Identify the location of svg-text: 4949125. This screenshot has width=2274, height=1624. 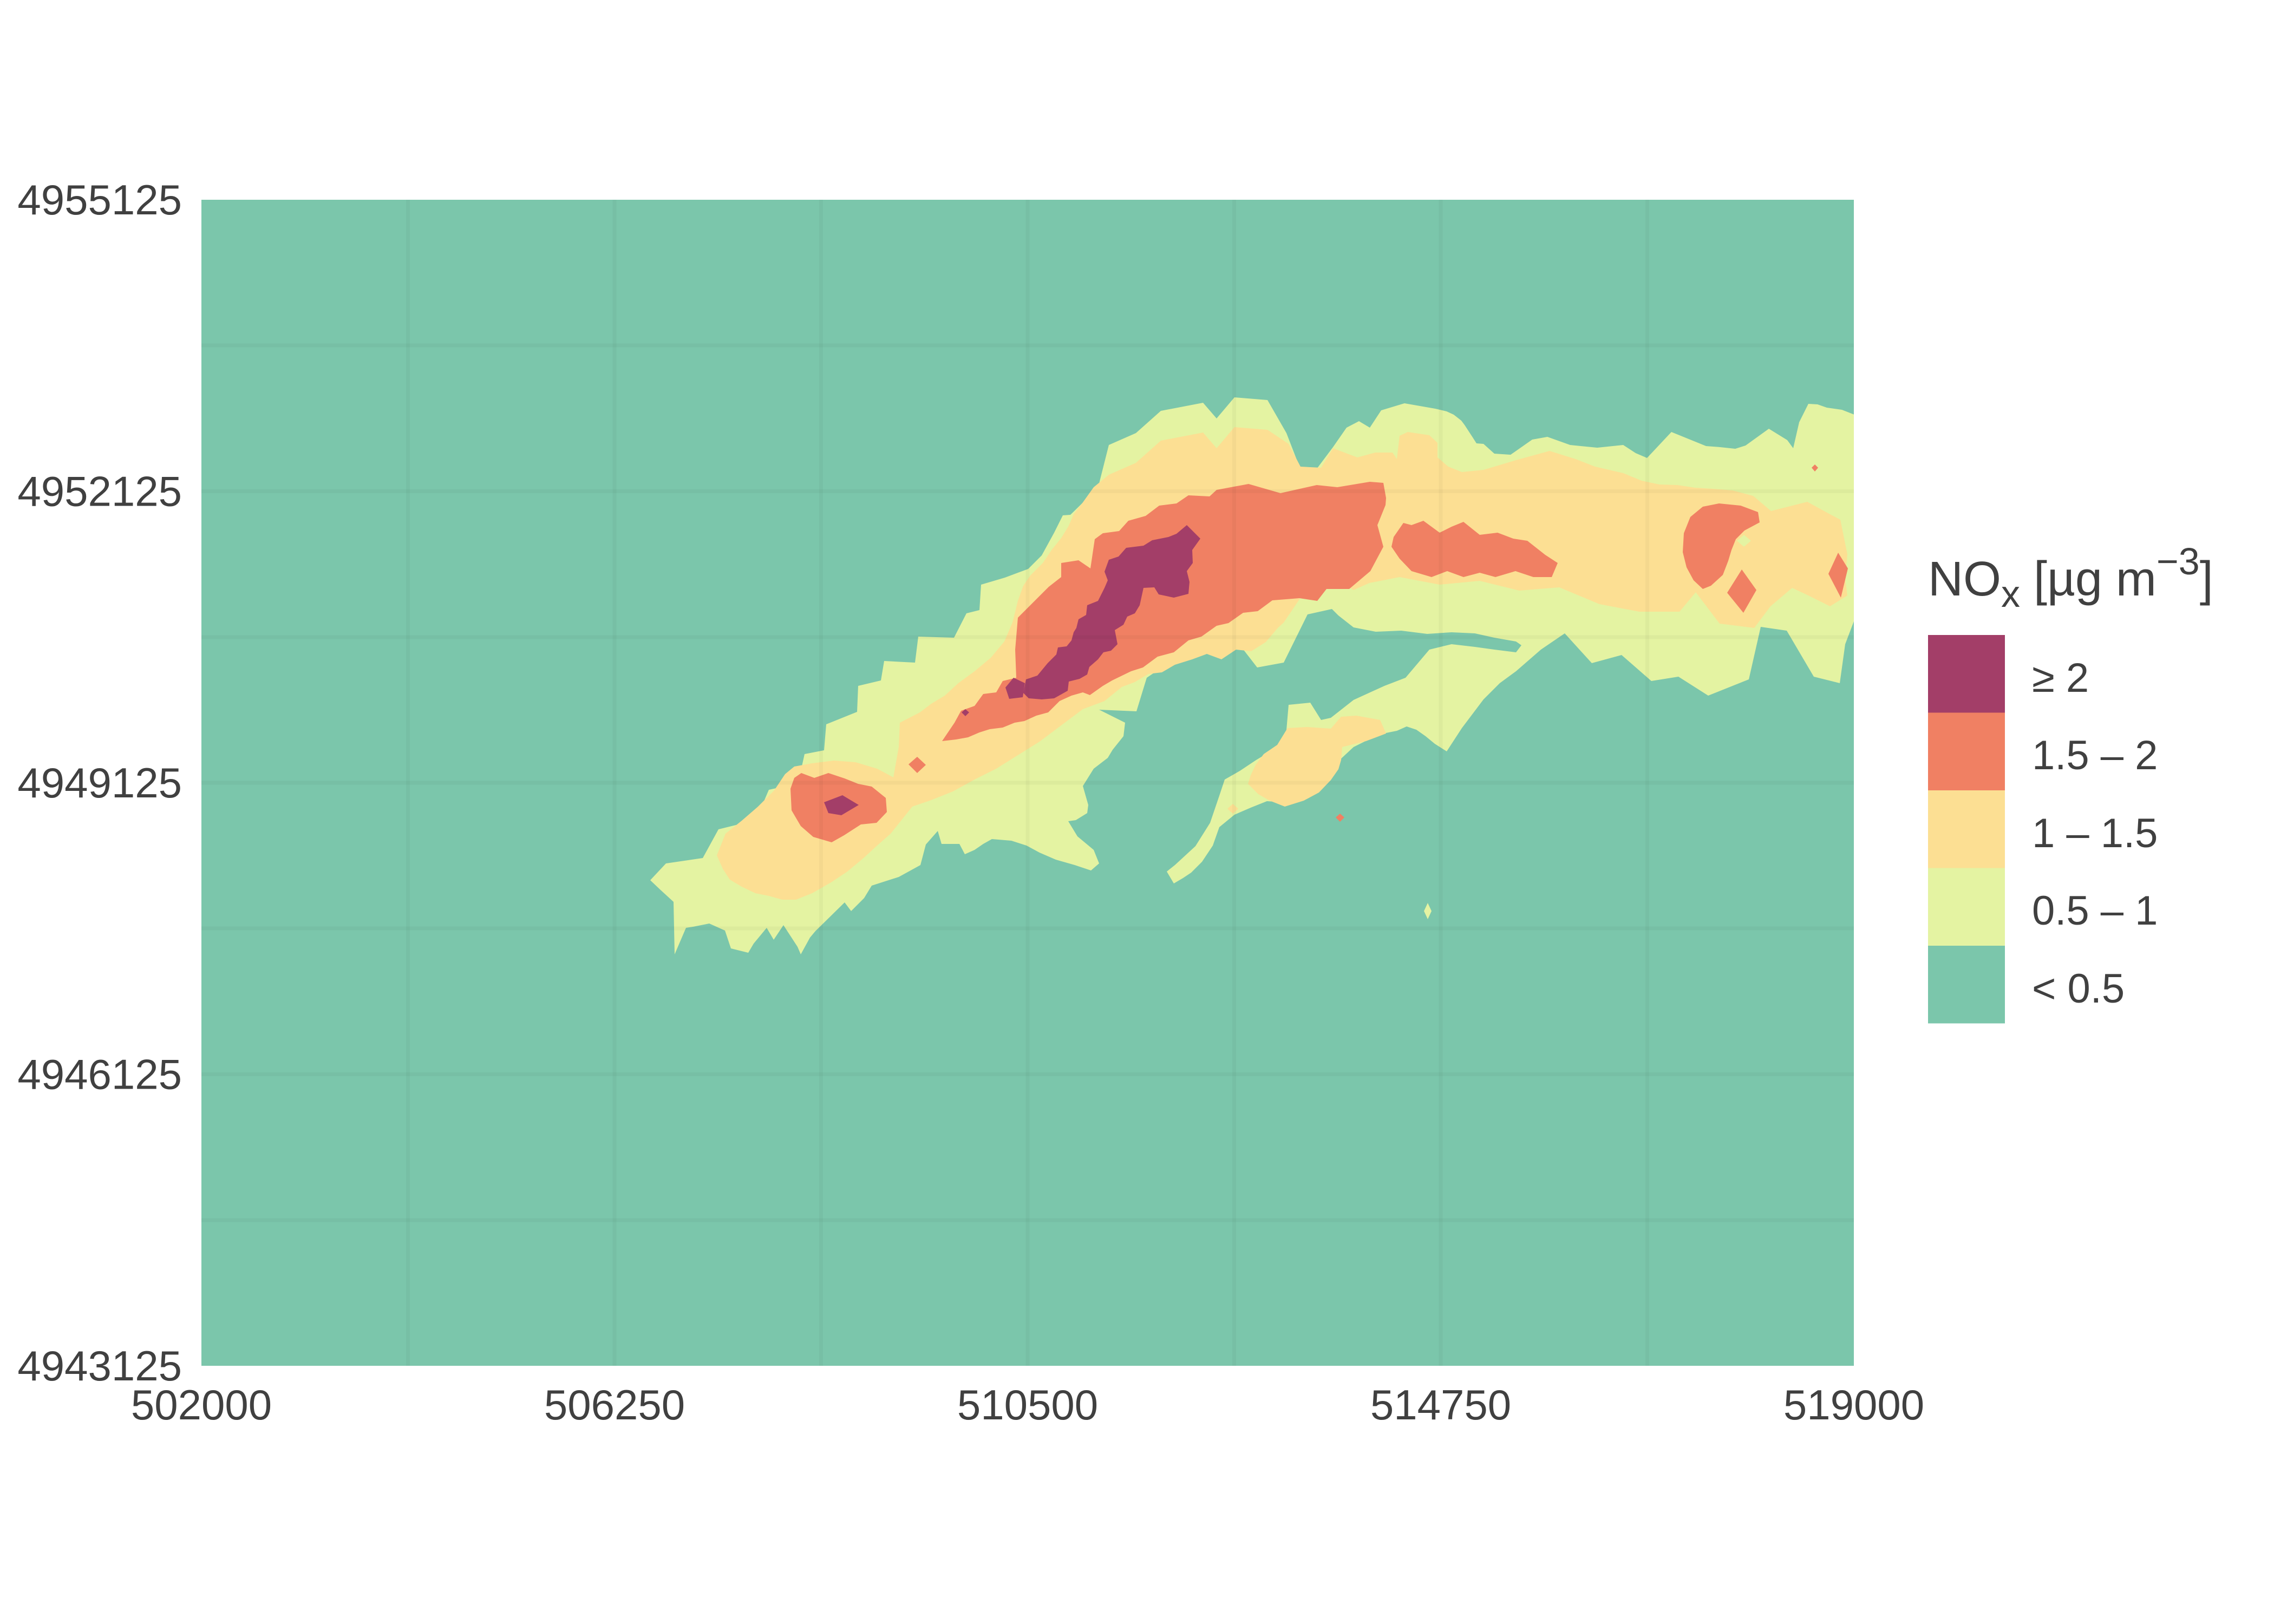
(99, 783).